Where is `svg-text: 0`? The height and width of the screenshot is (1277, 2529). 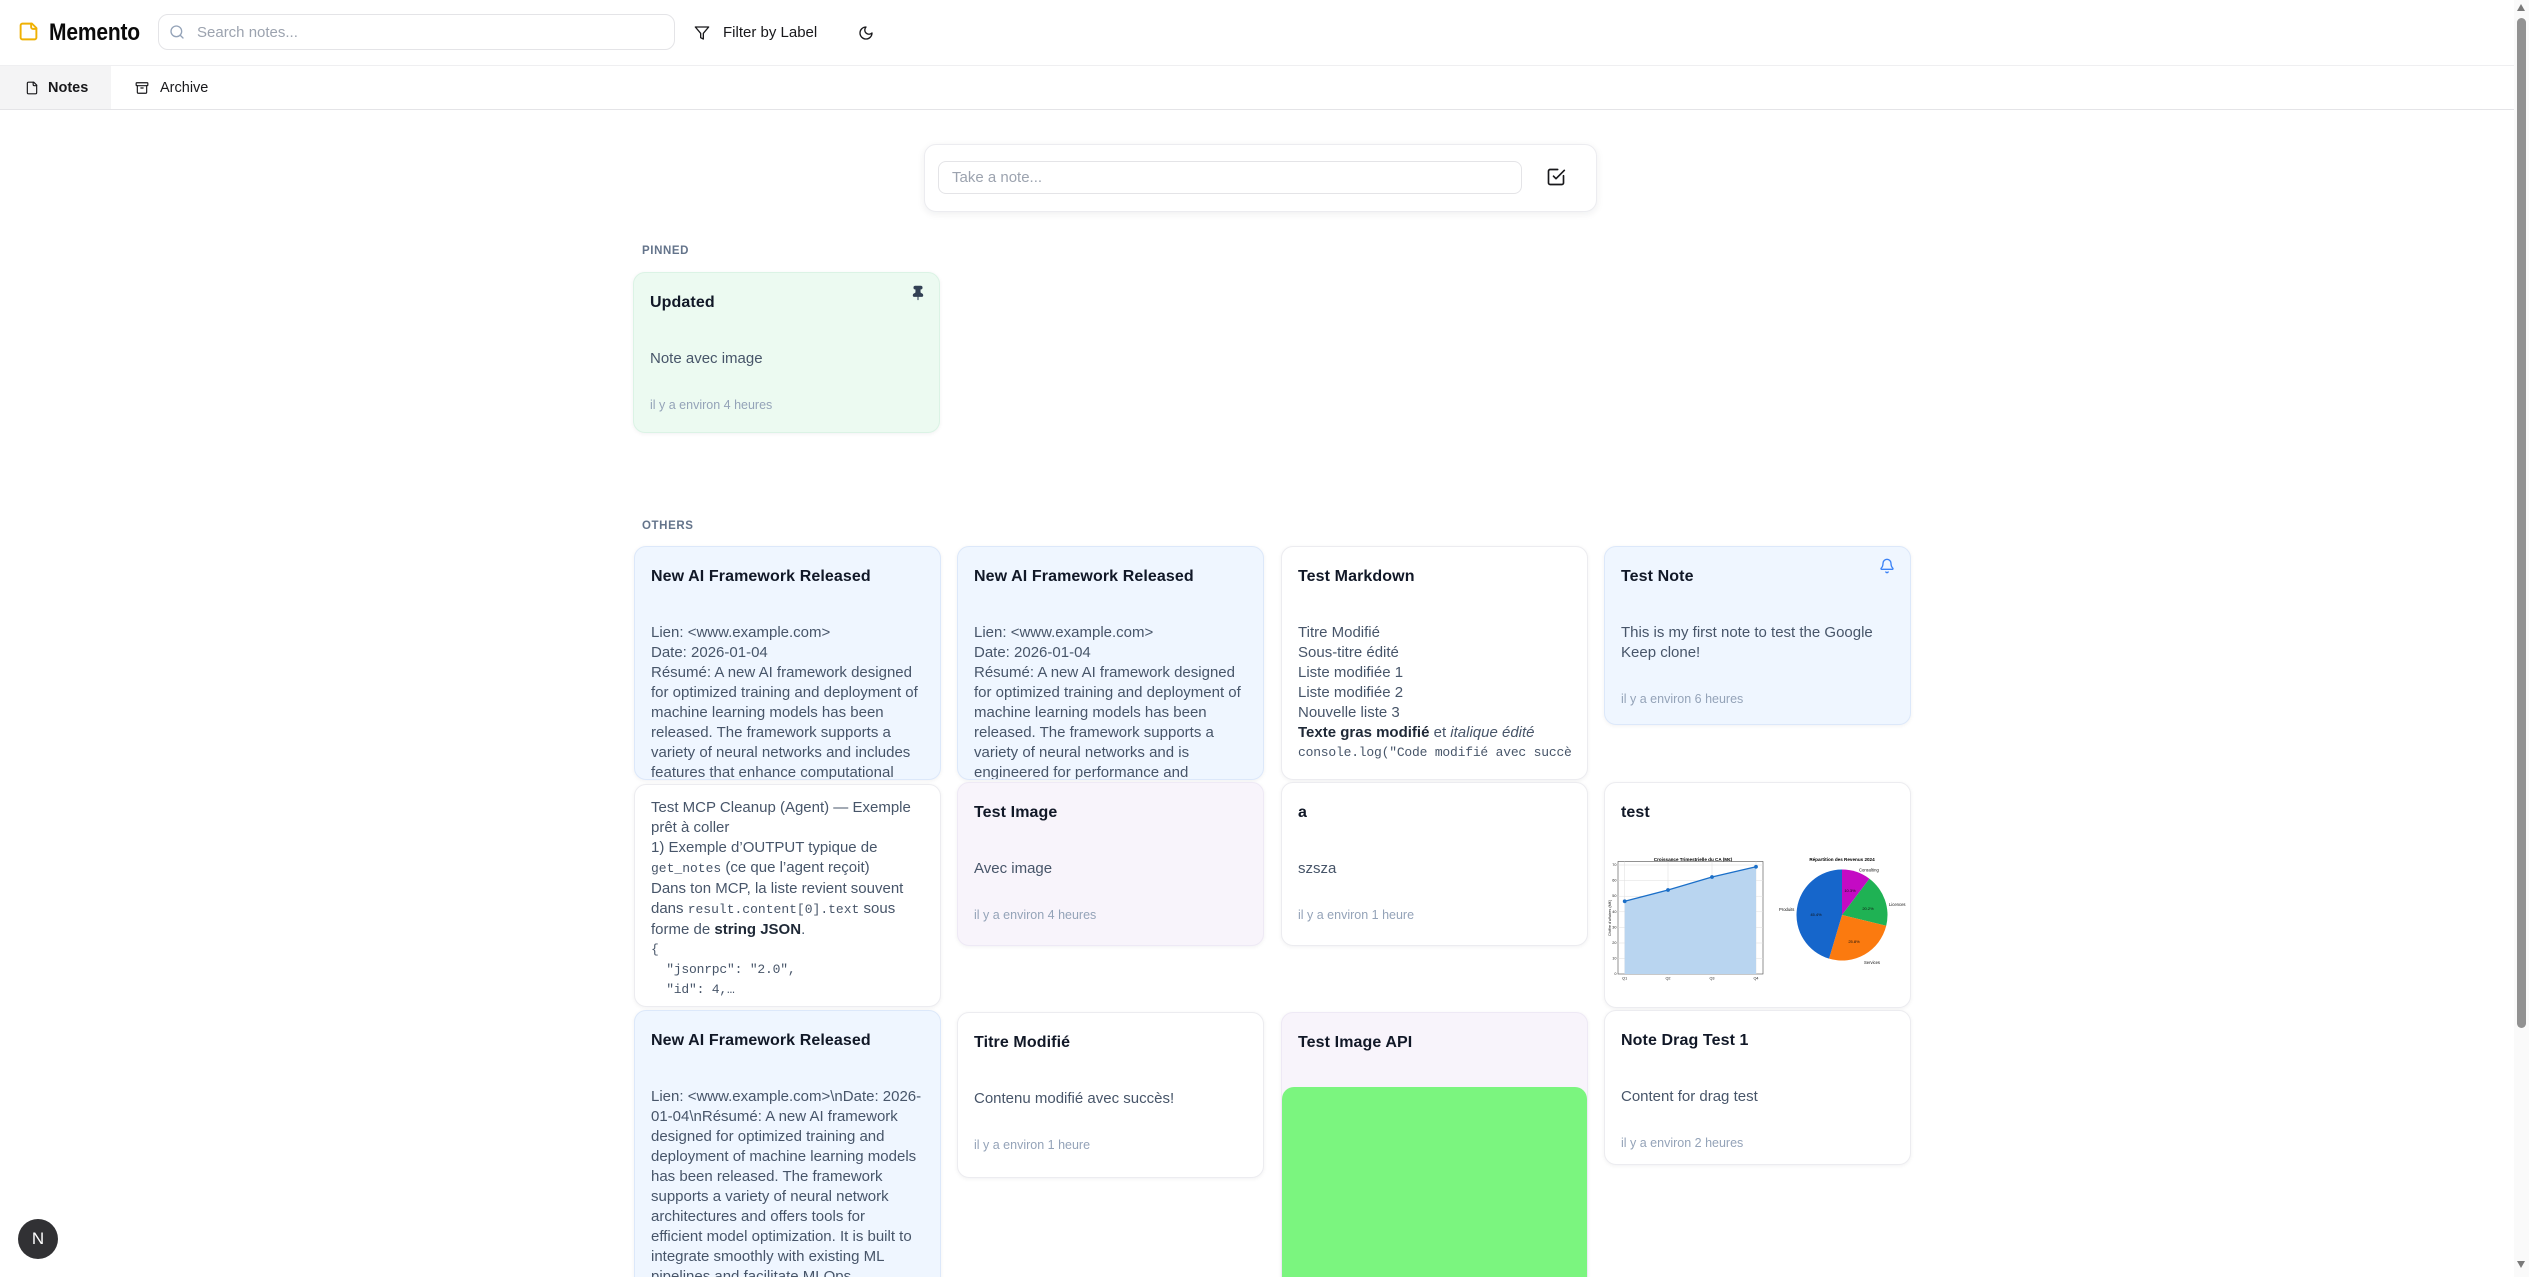 svg-text: 0 is located at coordinates (1615, 974).